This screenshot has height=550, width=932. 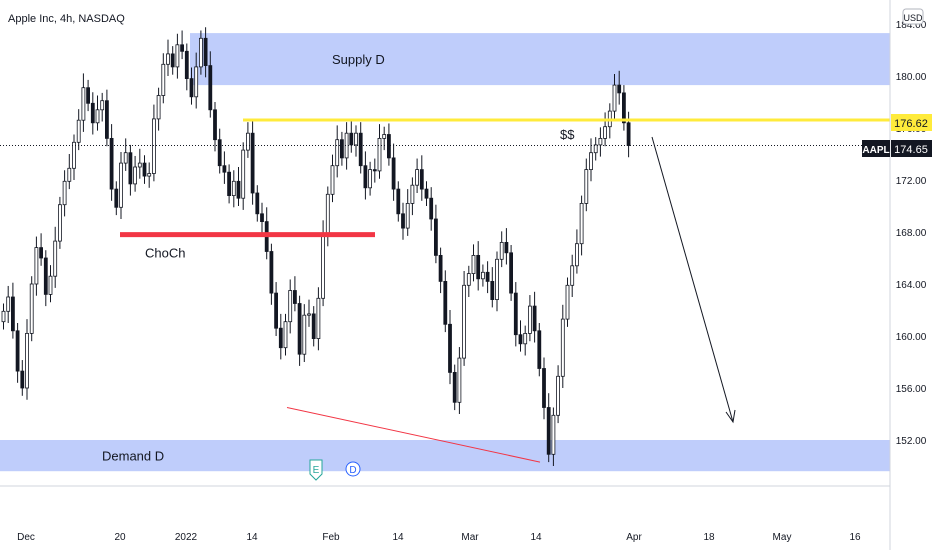 I want to click on symbol-badge-text: AAPL, so click(x=875, y=150).